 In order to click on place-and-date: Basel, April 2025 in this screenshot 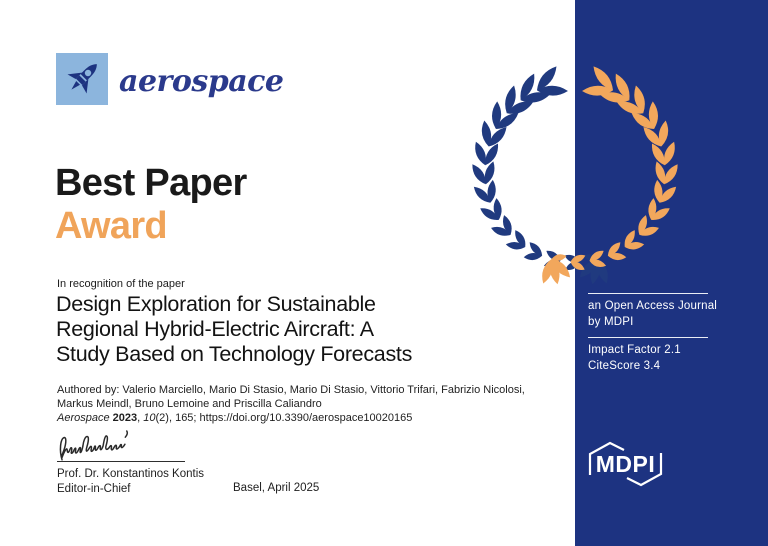, I will do `click(276, 488)`.